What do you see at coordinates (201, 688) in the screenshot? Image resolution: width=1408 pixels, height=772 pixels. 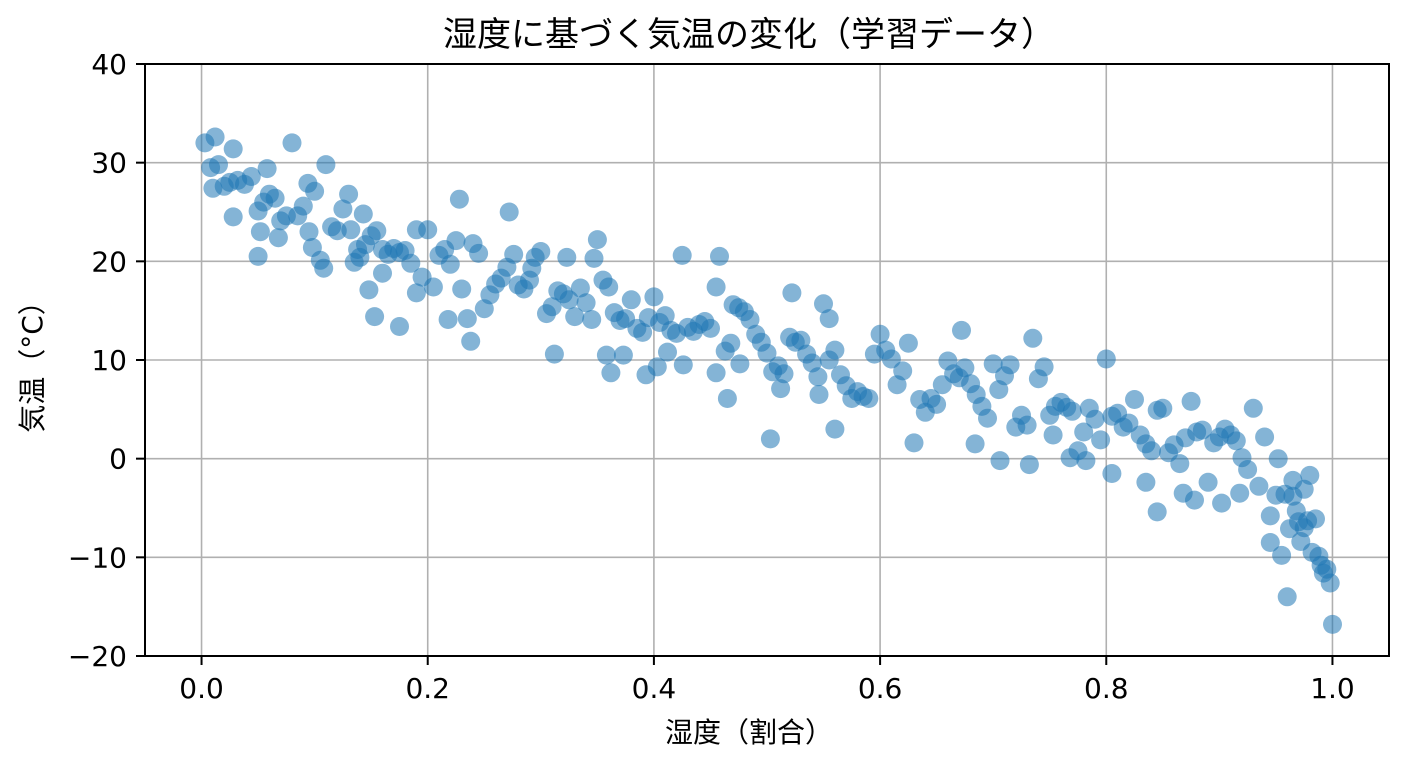 I see `x-tick-label: 0.0` at bounding box center [201, 688].